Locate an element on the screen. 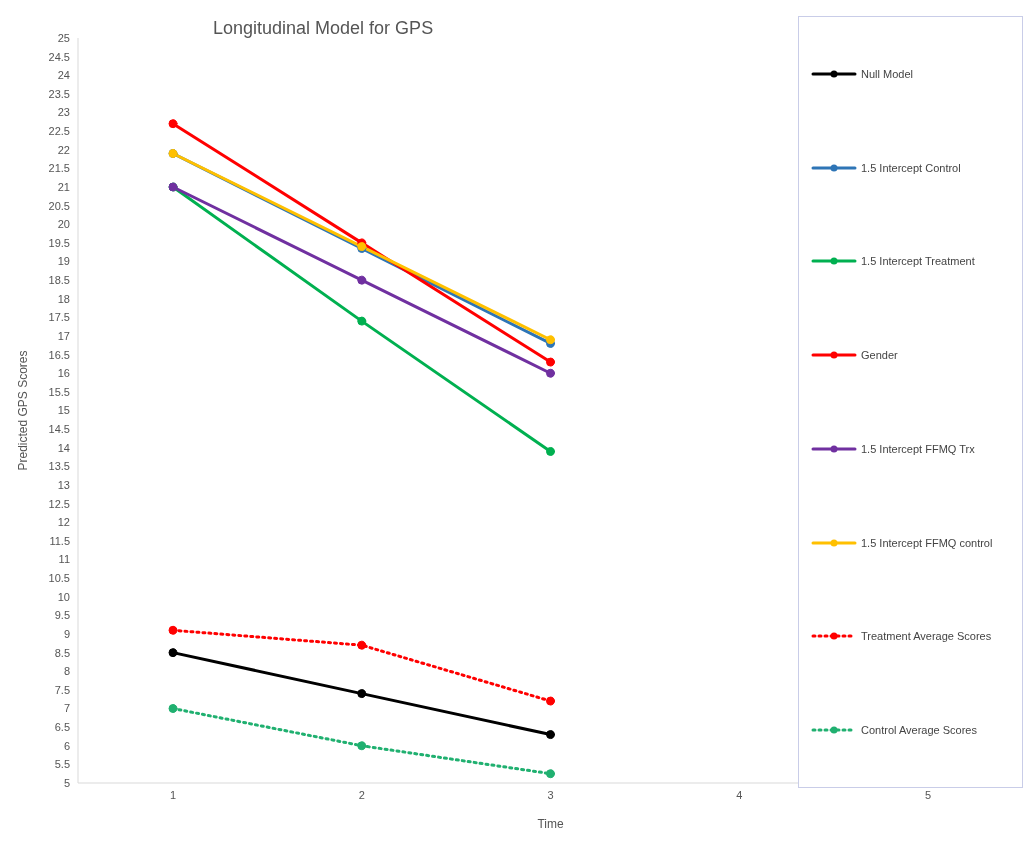  y-tick-label: 14 is located at coordinates (63, 447).